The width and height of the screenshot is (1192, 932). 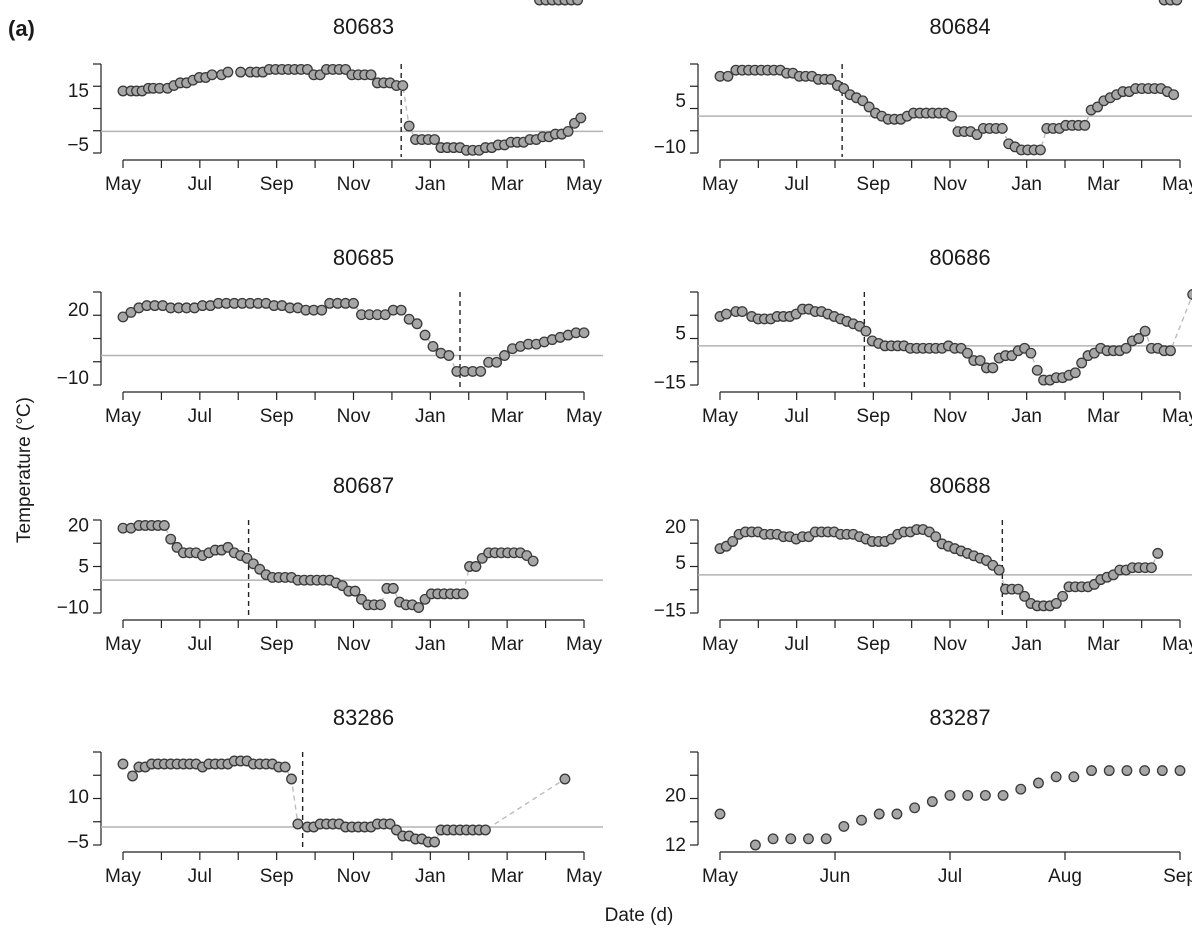 What do you see at coordinates (1065, 876) in the screenshot?
I see `x-tick-label: Aug` at bounding box center [1065, 876].